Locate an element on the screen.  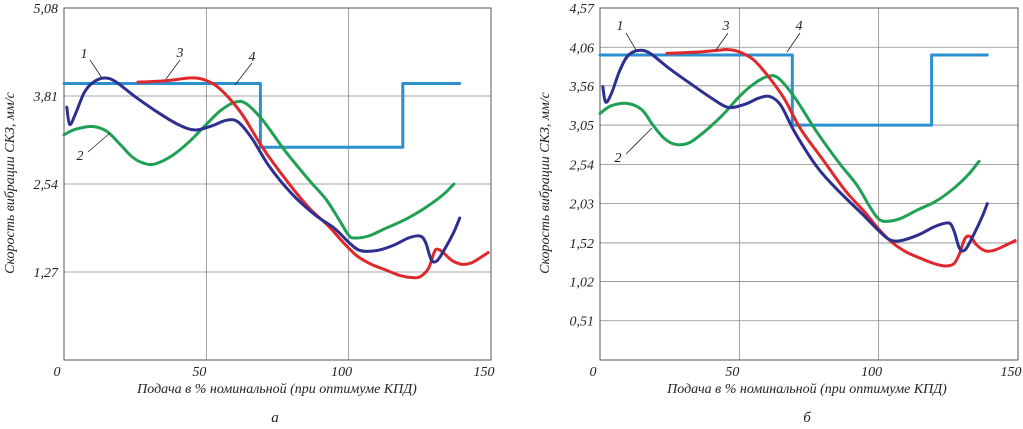
panel-1-y-tick-label-1: 2,54 is located at coordinates (46, 185).